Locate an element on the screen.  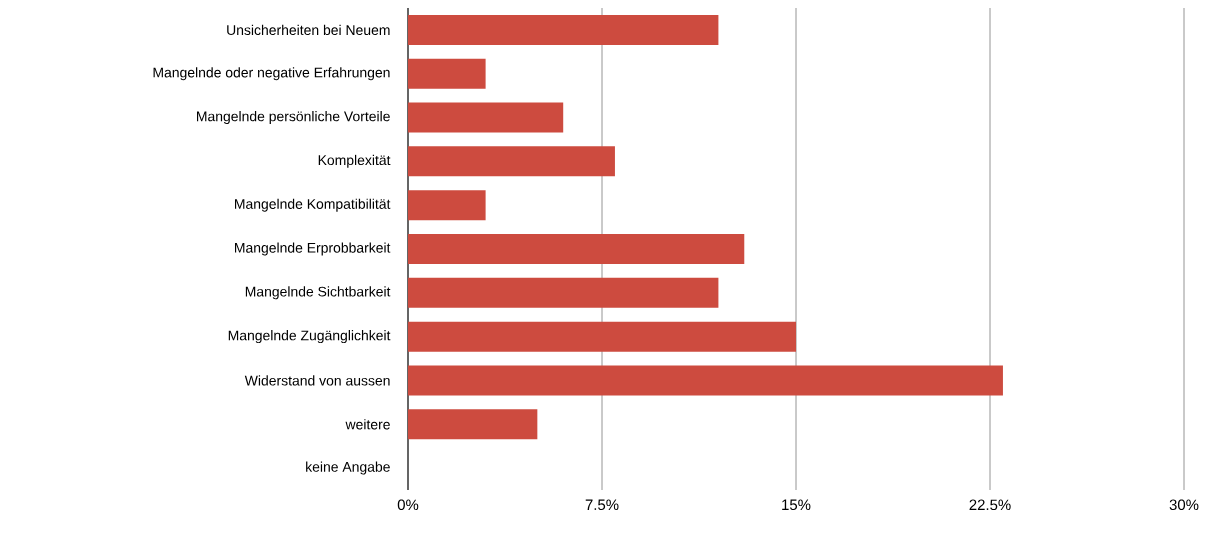
y-tick-label: Mangelnde persönliche Vorteile is located at coordinates (293, 118).